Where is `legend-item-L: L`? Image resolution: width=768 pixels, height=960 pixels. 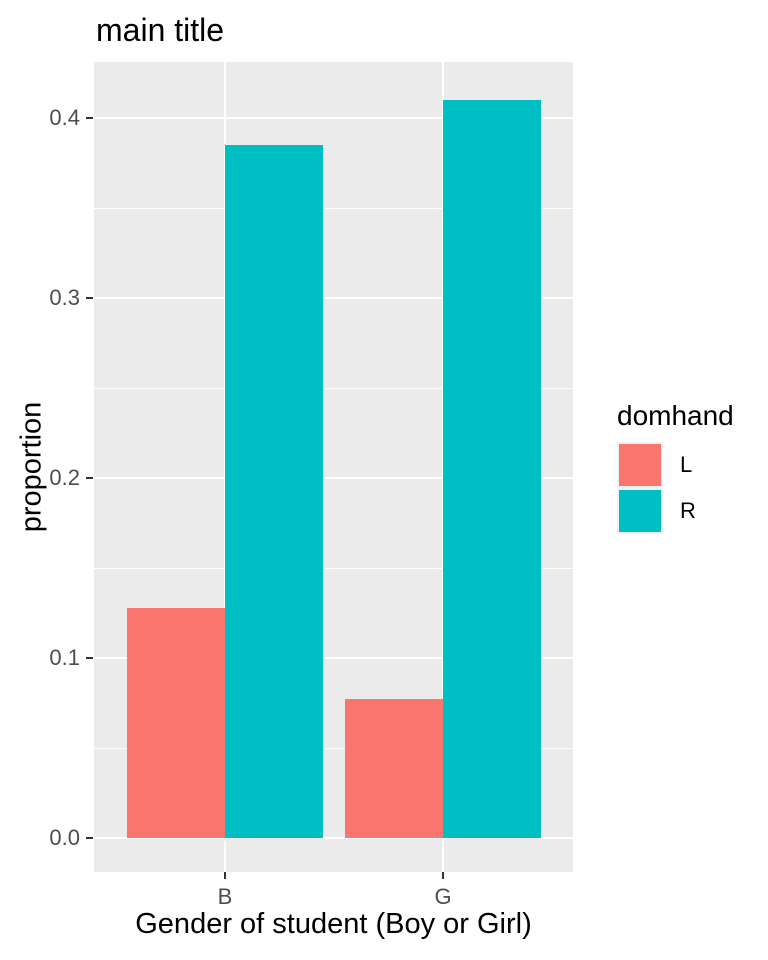 legend-item-L: L is located at coordinates (675, 465).